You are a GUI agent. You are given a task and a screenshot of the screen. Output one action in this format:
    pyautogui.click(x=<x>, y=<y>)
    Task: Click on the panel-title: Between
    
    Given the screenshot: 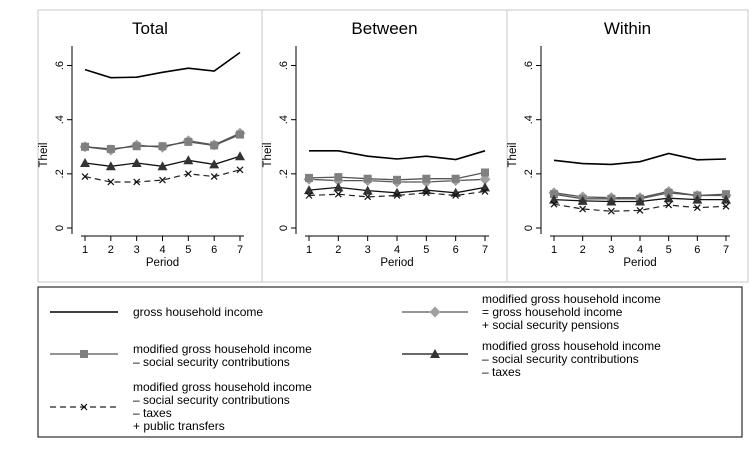 What is the action you would take?
    pyautogui.click(x=384, y=28)
    